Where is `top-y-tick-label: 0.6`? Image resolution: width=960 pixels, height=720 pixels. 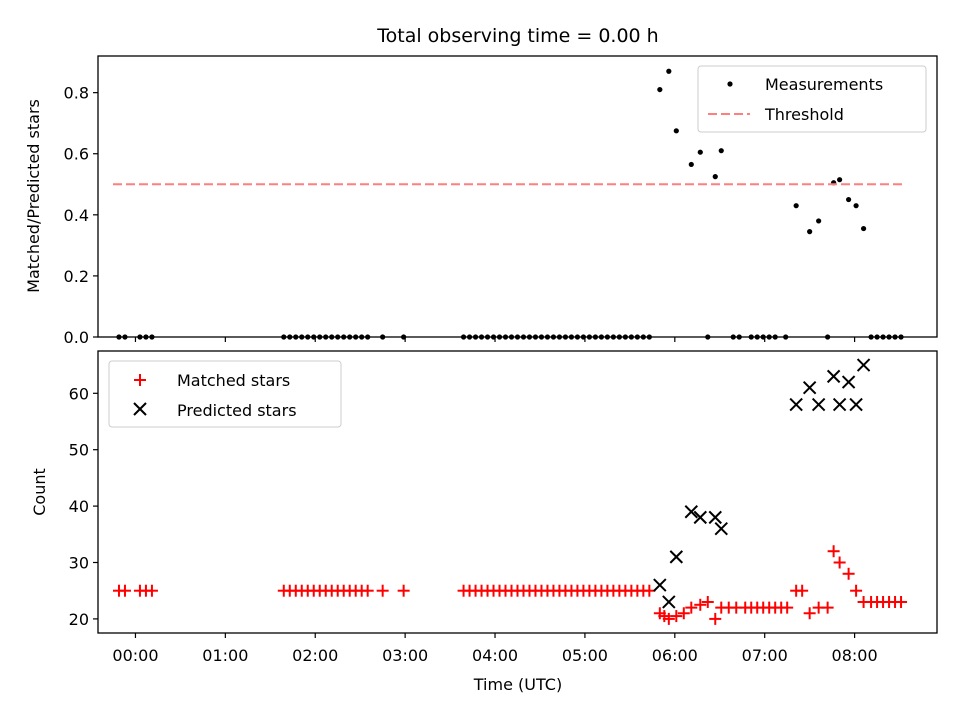
top-y-tick-label: 0.6 is located at coordinates (76, 154).